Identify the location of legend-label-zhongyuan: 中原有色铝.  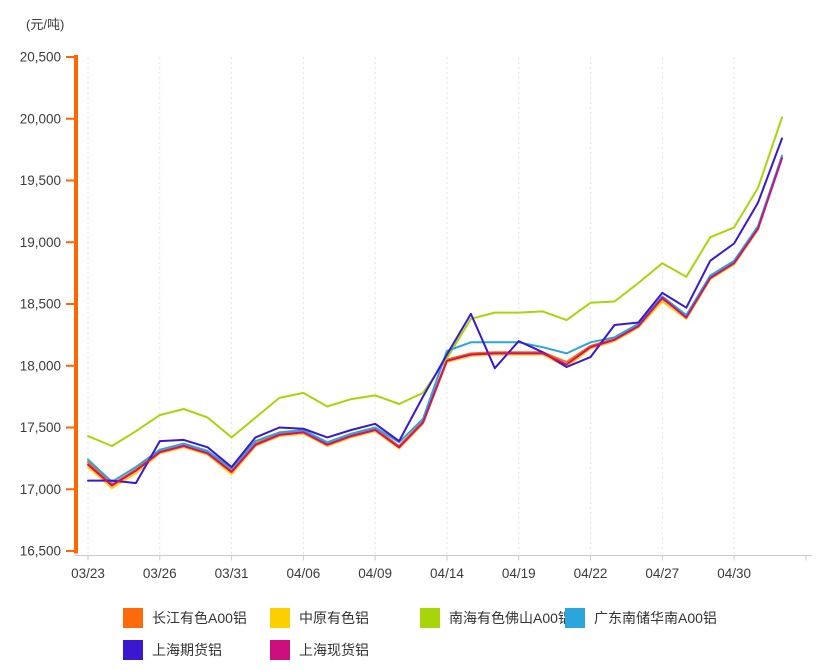
(334, 618).